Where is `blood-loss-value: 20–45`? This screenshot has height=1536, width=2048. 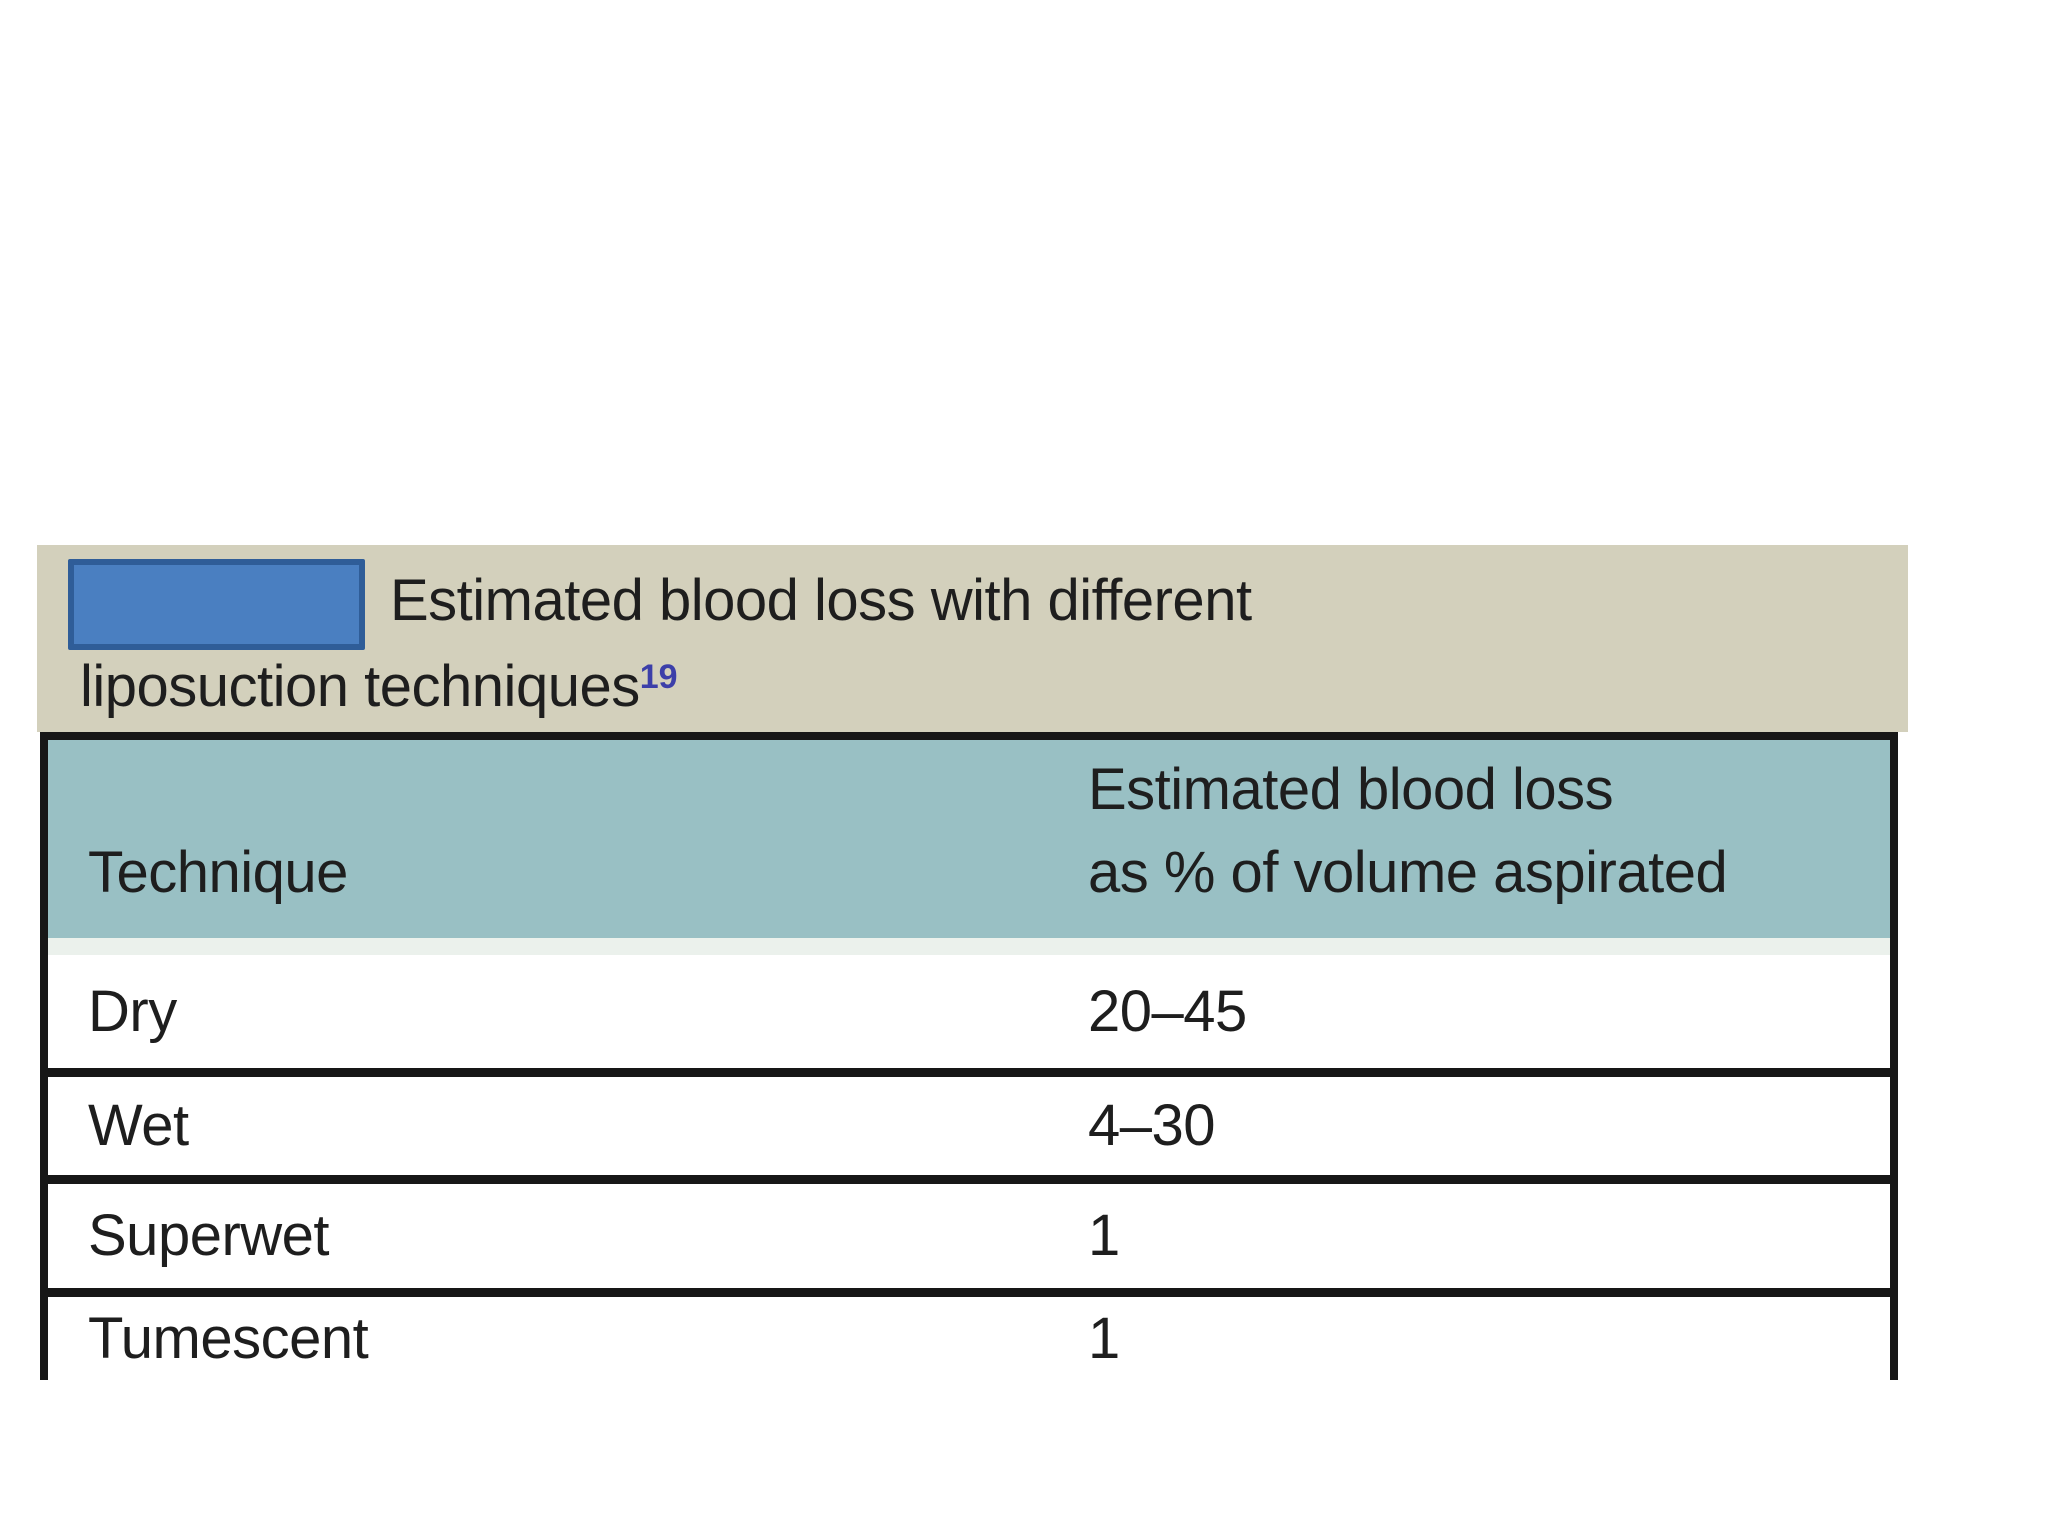 blood-loss-value: 20–45 is located at coordinates (1167, 1011).